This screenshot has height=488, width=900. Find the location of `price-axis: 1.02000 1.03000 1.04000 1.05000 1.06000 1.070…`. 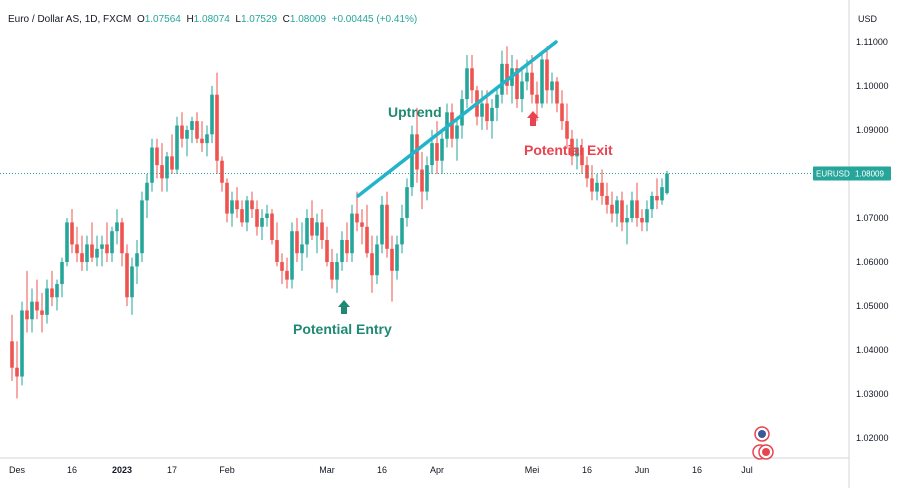

price-axis: 1.02000 1.03000 1.04000 1.05000 1.06000 1.070… is located at coordinates (872, 240).